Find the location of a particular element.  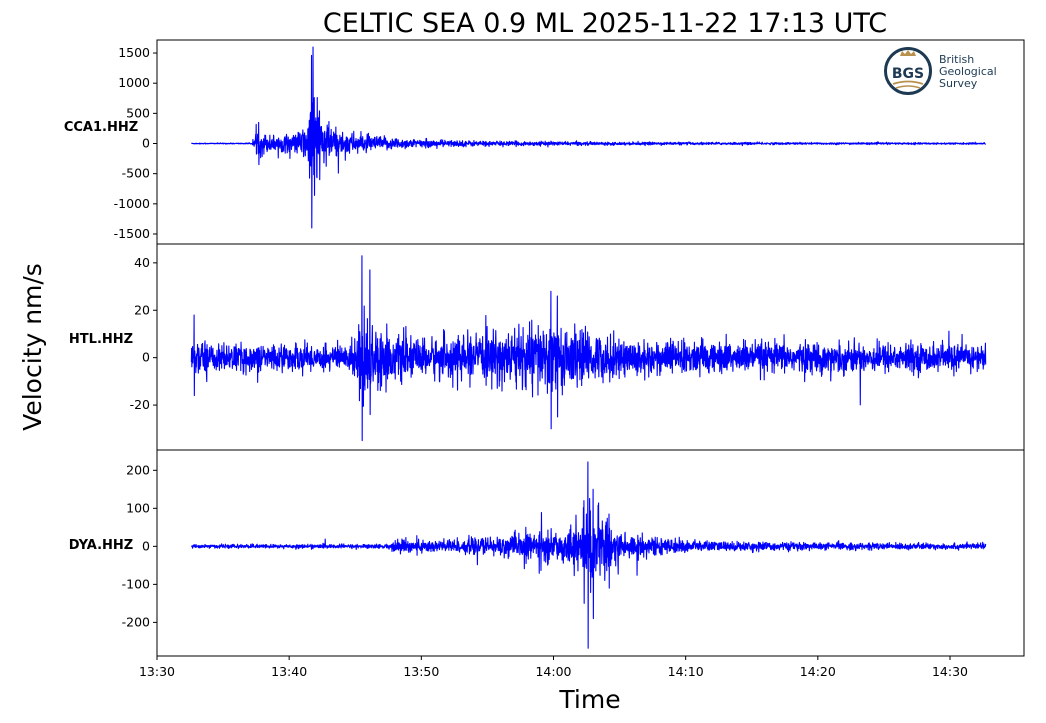

logo-abbreviation: BGS is located at coordinates (908, 74).